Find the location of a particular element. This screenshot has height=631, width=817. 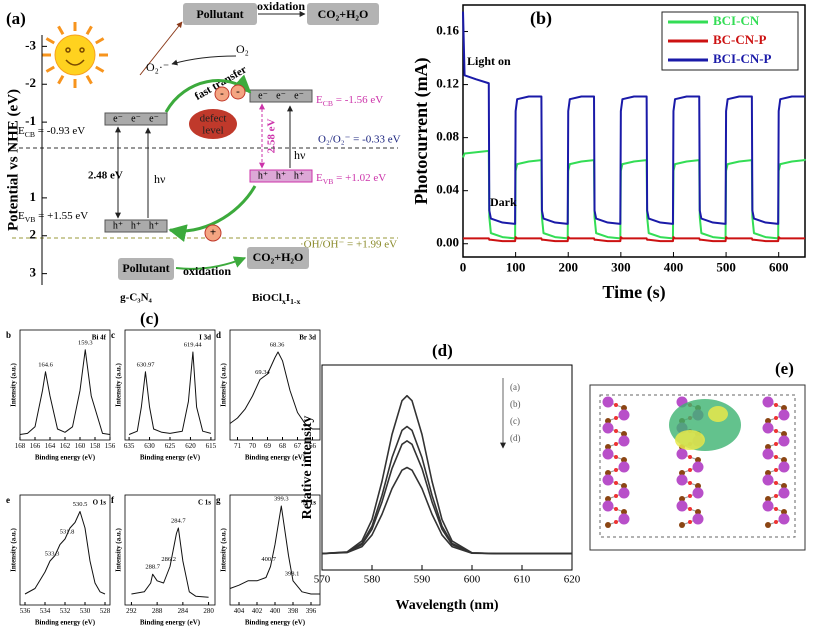

label: BiOClxI1-x is located at coordinates (276, 299).